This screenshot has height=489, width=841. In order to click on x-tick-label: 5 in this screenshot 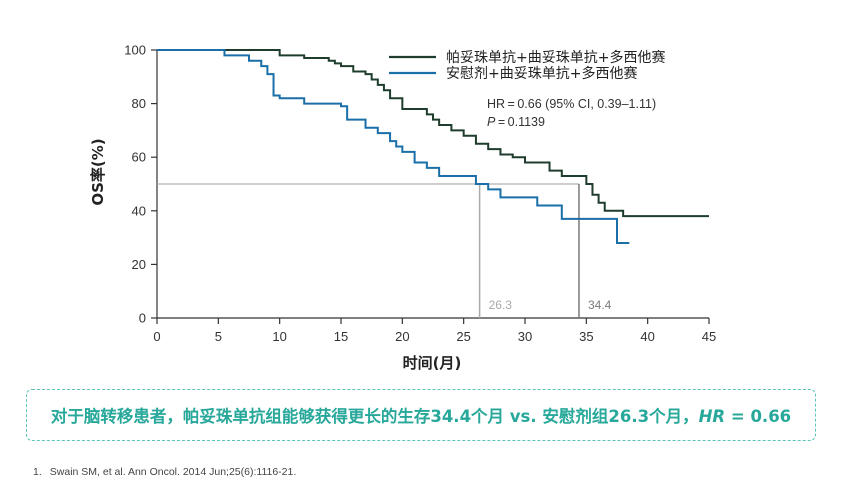, I will do `click(218, 336)`.